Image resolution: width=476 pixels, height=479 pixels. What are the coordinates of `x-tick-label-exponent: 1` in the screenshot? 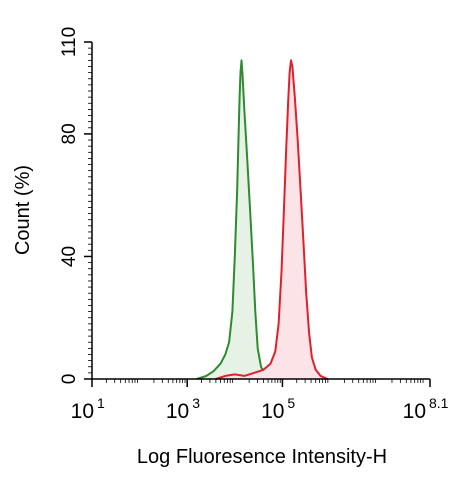 It's located at (101, 403).